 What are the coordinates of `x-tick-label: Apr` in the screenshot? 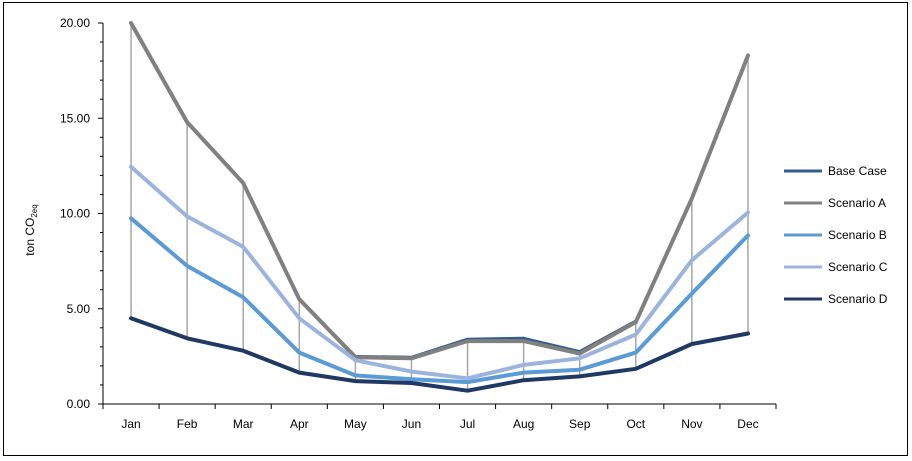 It's located at (299, 424).